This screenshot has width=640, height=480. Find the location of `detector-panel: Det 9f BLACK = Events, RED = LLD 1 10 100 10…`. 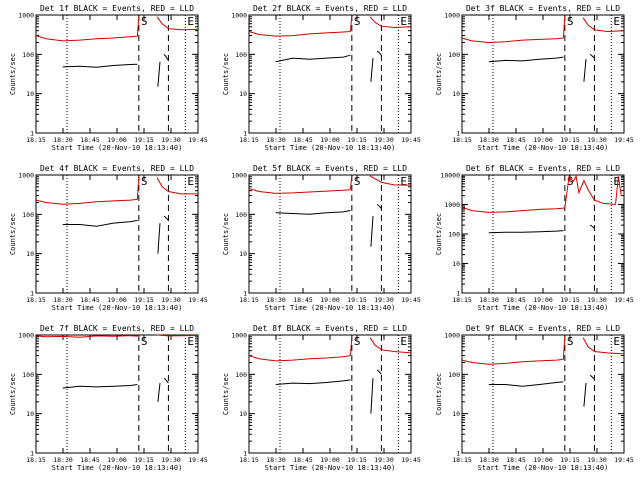

detector-panel: Det 9f BLACK = Events, RED = LLD 1 10 100 10… is located at coordinates (534, 398).